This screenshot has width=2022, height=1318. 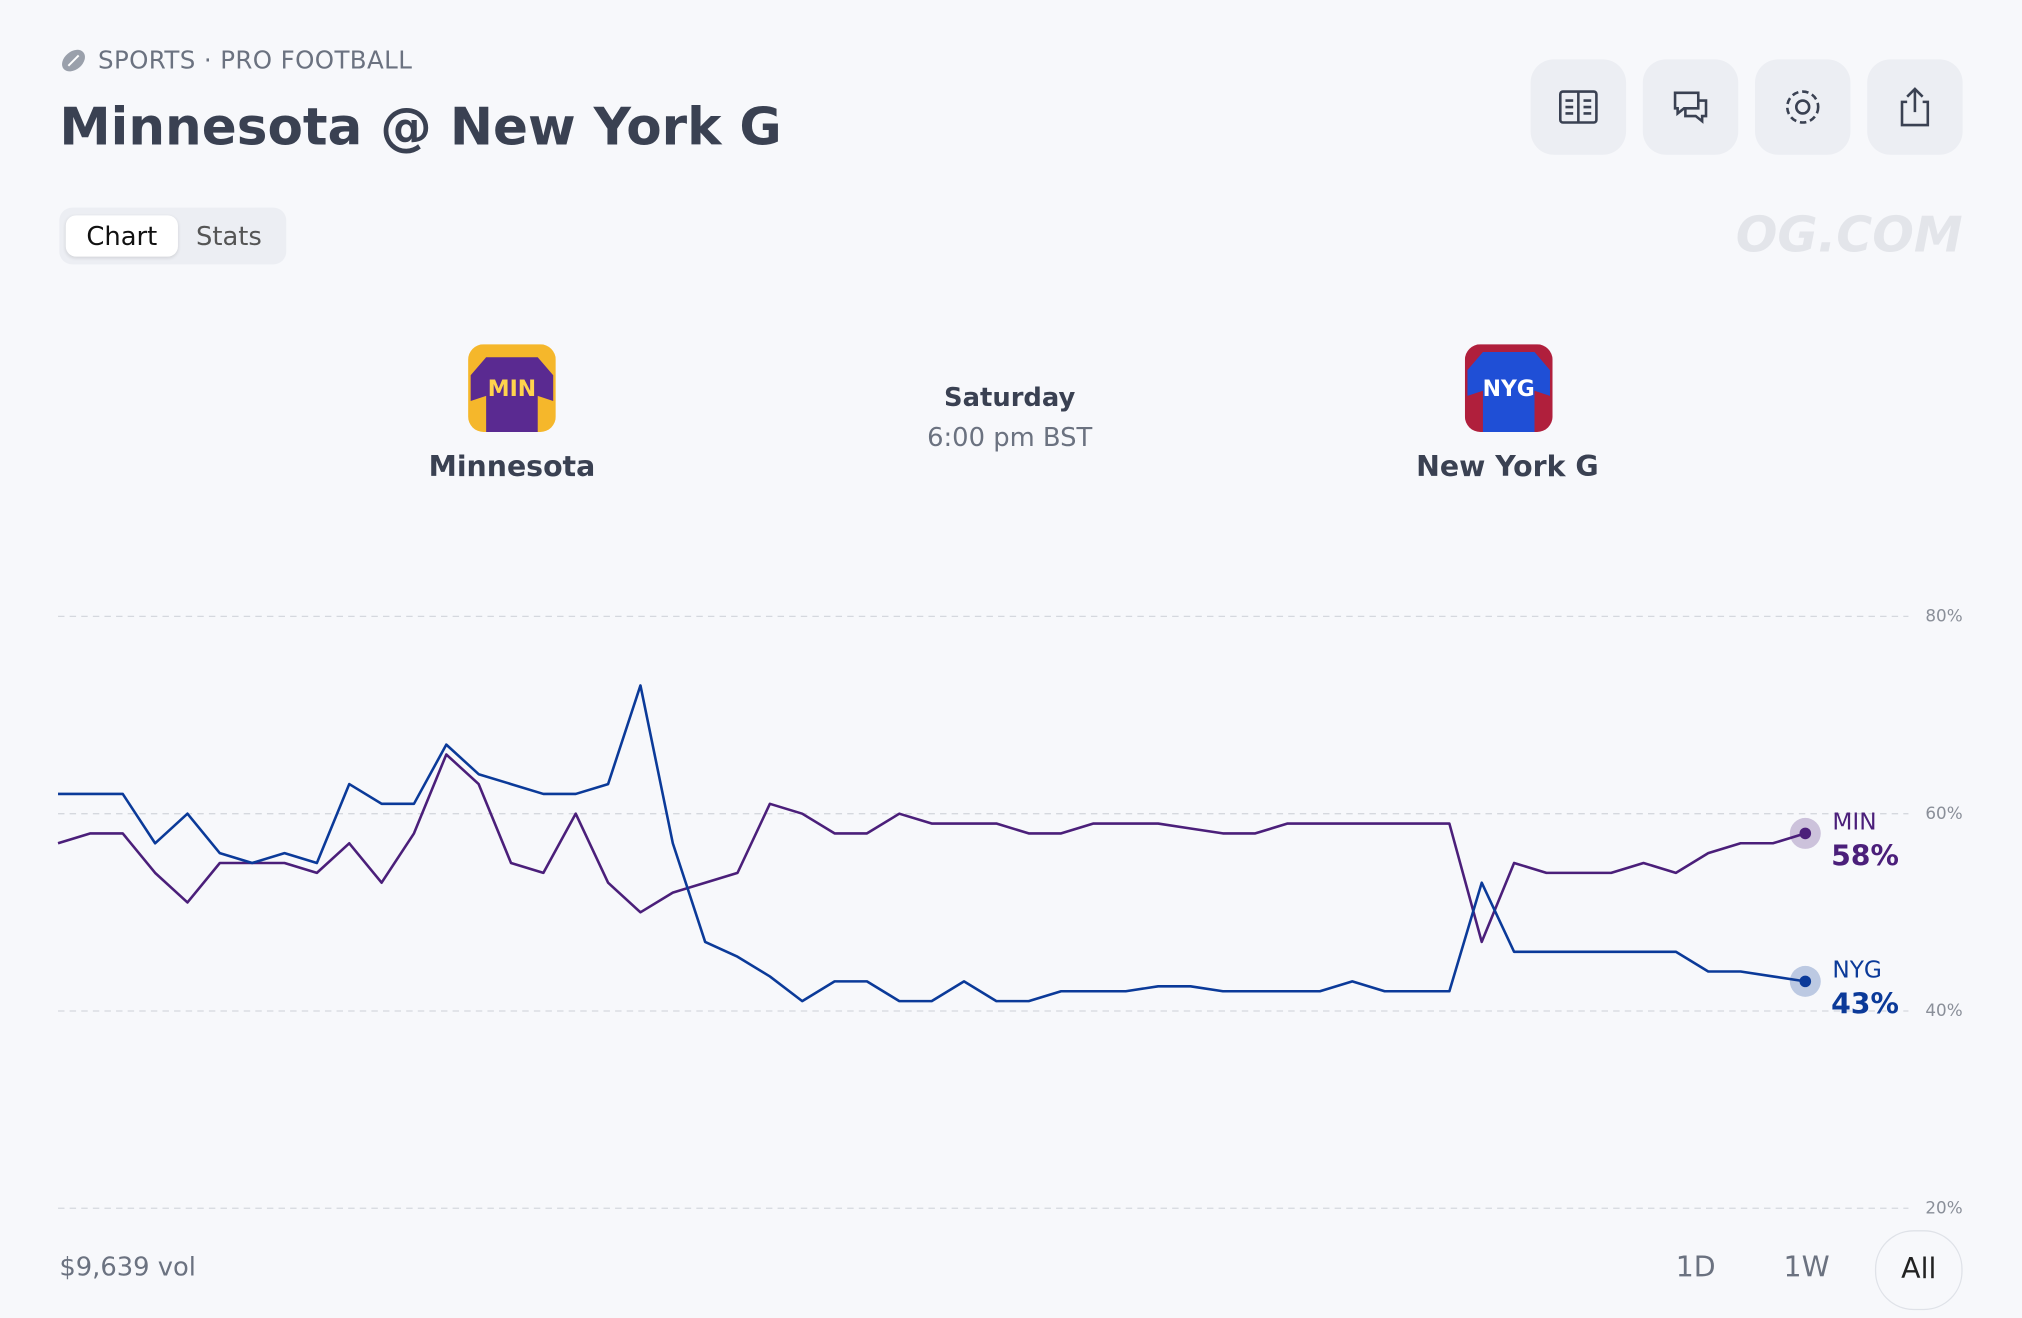 I want to click on y-tick-label: 20%, so click(x=1943, y=1207).